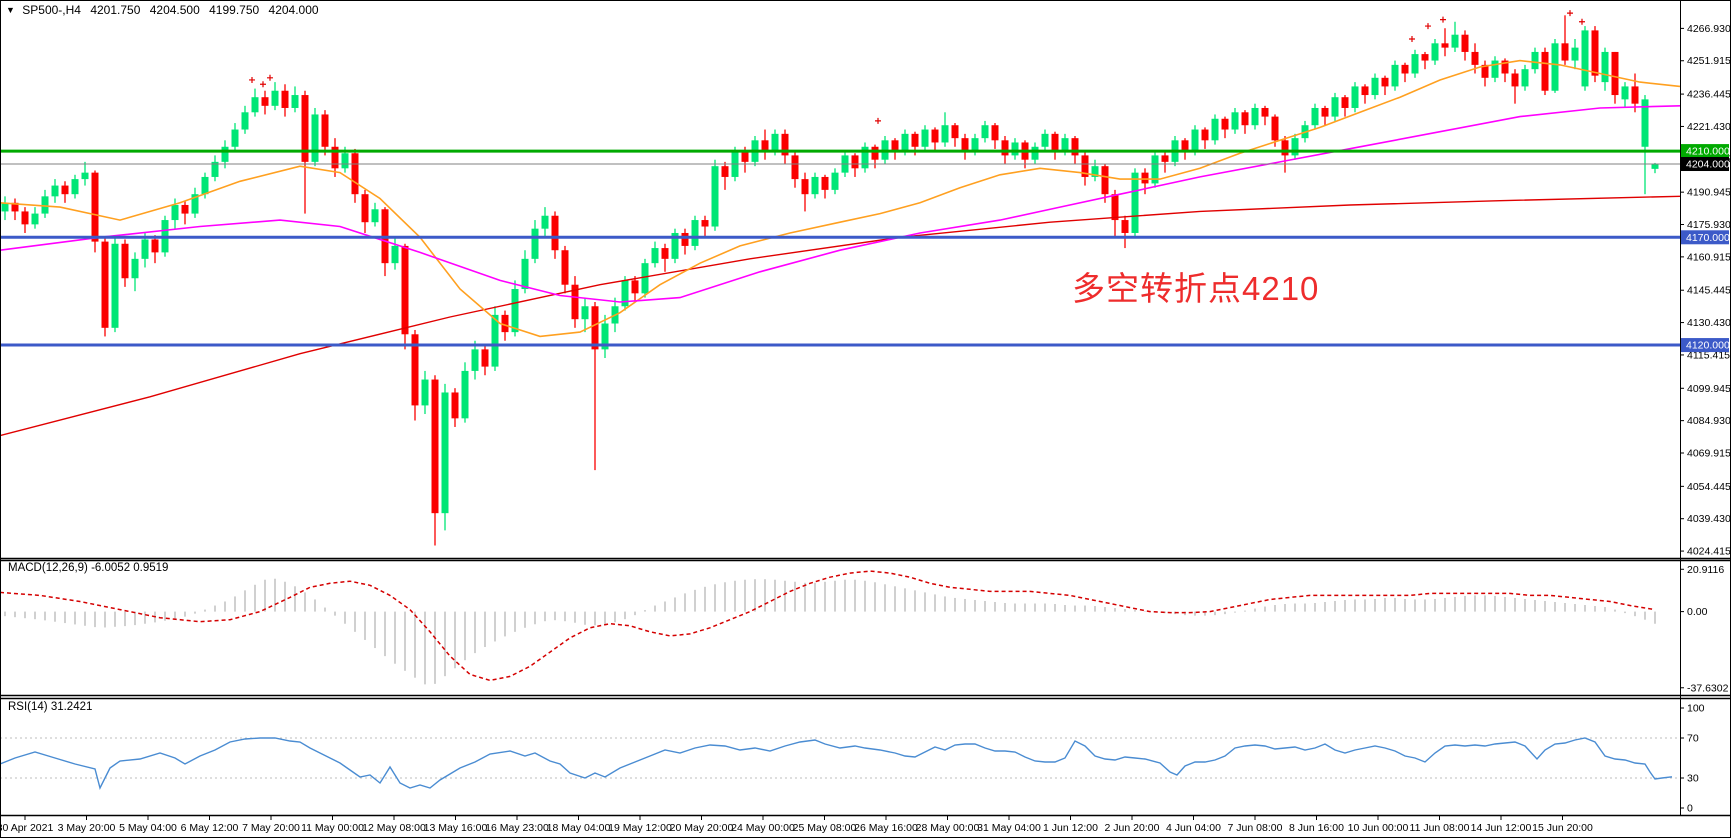 Image resolution: width=1731 pixels, height=838 pixels. I want to click on price-tick-label: 4221.430, so click(1709, 127).